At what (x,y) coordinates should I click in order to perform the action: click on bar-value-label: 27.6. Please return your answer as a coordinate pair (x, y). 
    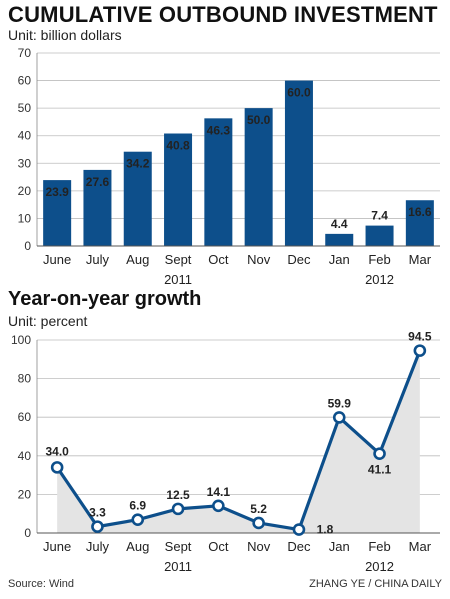
    Looking at the image, I should click on (98, 182).